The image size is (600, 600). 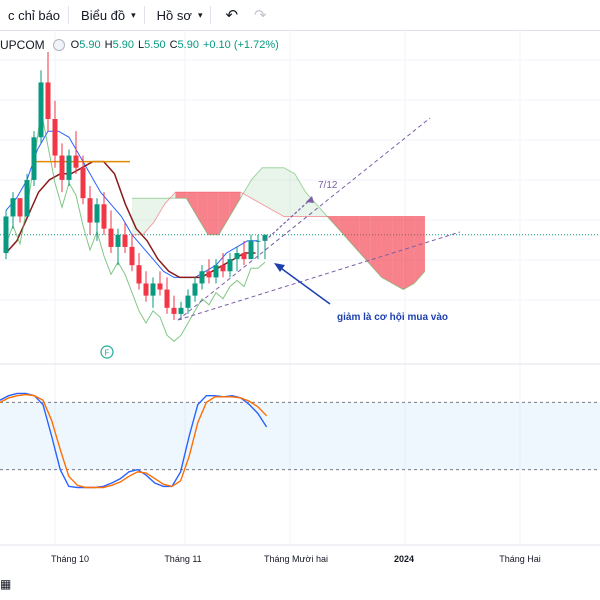 What do you see at coordinates (22, 45) in the screenshot?
I see `symbol-label: UPCOM` at bounding box center [22, 45].